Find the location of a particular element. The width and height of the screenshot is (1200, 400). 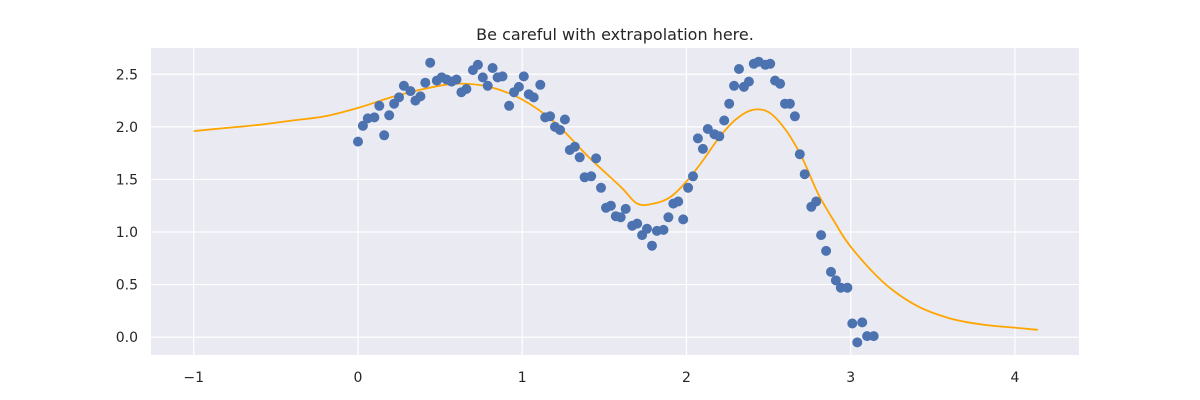

y-tick-label: 2.0 is located at coordinates (127, 128).